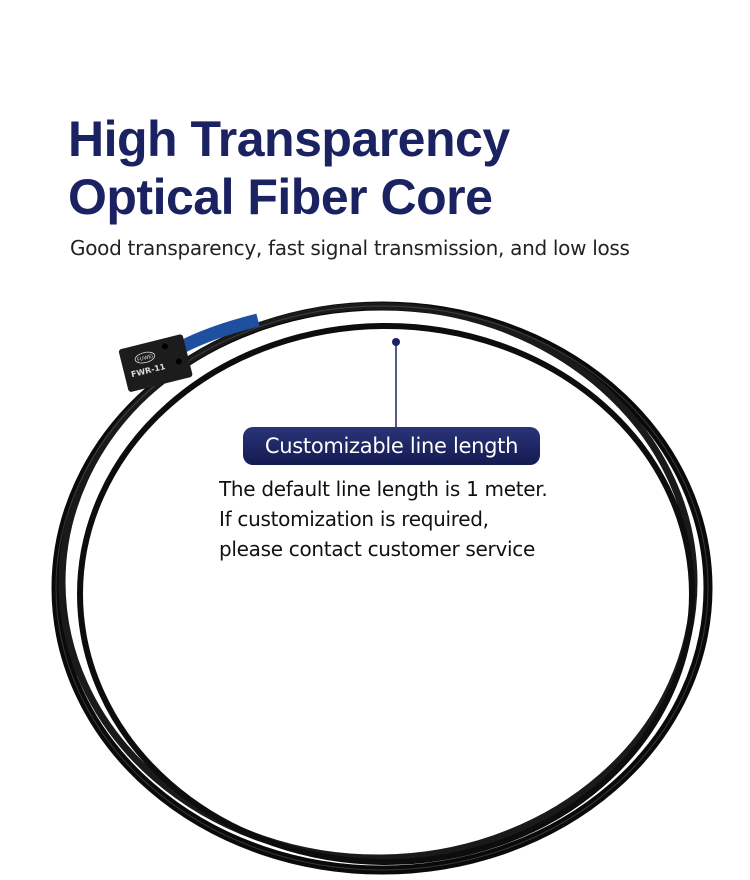  What do you see at coordinates (377, 549) in the screenshot?
I see `desc-line: please contact customer service` at bounding box center [377, 549].